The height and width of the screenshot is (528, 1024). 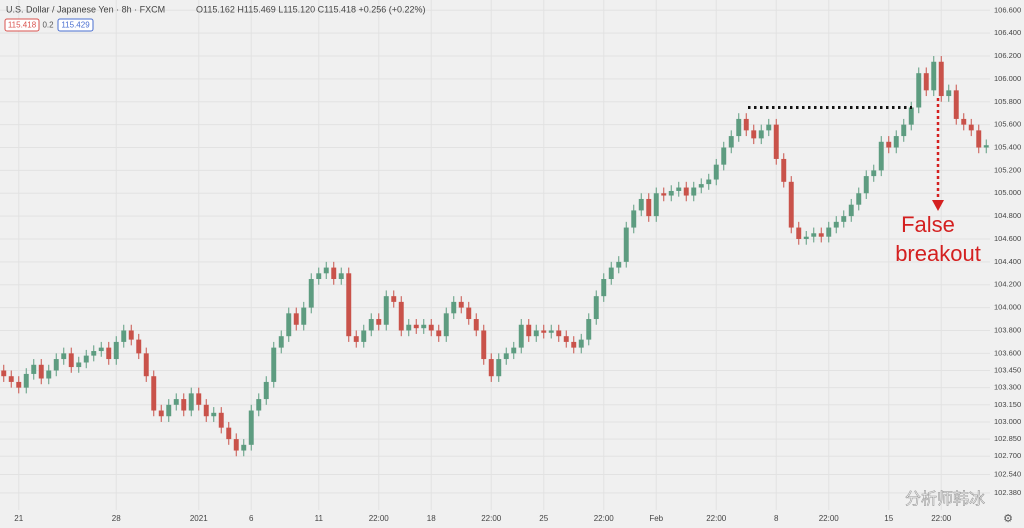 What do you see at coordinates (543, 518) in the screenshot?
I see `x-tick-label: 25` at bounding box center [543, 518].